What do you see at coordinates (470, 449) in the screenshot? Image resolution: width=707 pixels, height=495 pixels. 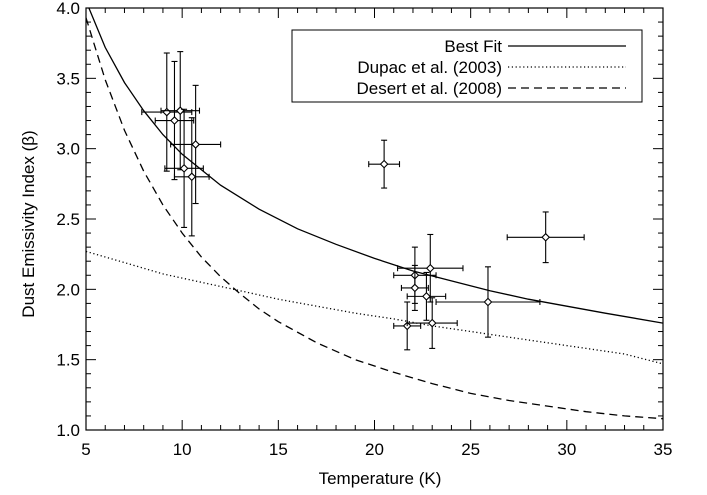 I see `x-tick-label: 25` at bounding box center [470, 449].